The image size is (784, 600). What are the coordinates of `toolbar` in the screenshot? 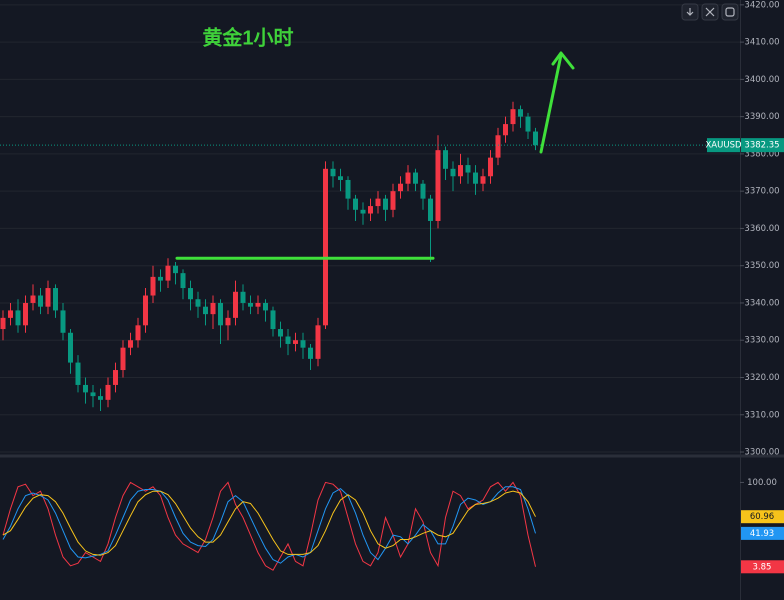 It's located at (710, 12).